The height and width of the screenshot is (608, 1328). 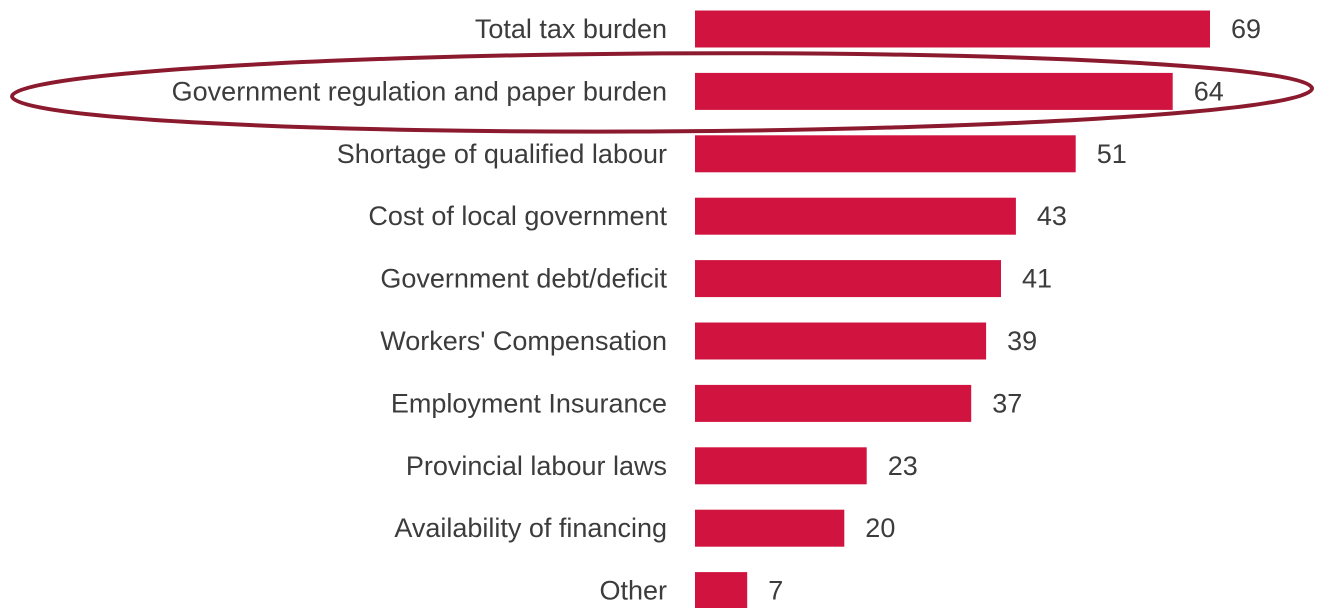 I want to click on value-label: 20, so click(x=880, y=528).